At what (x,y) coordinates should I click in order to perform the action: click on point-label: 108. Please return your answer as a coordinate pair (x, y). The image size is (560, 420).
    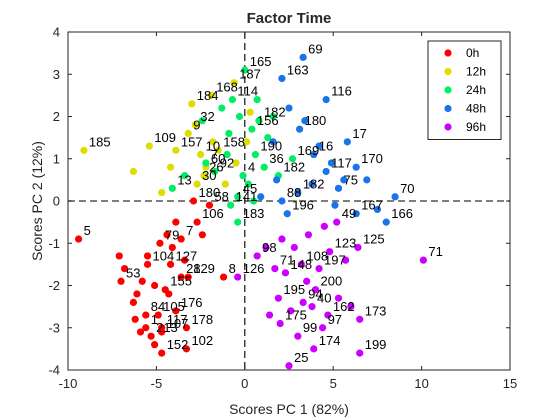
    Looking at the image, I should click on (317, 255).